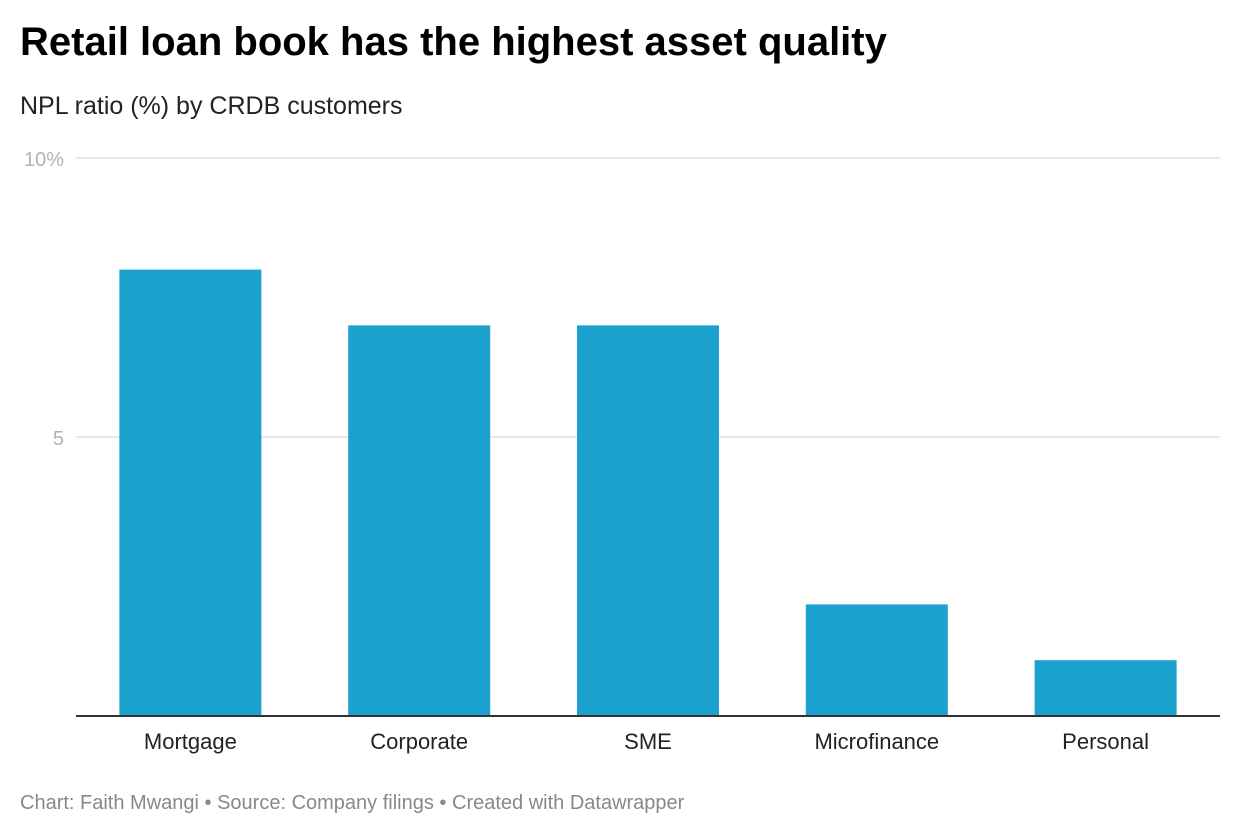 The image size is (1240, 840). What do you see at coordinates (876, 741) in the screenshot?
I see `x-tick-label: Microfinance` at bounding box center [876, 741].